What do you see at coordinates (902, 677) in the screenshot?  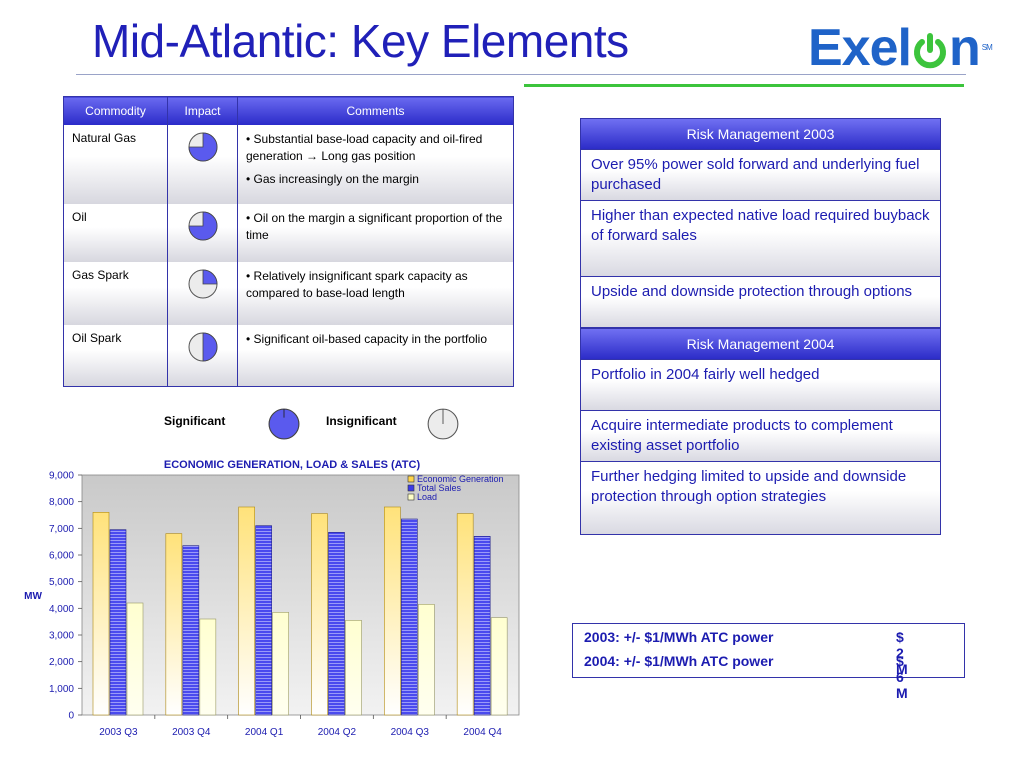 I see `atc-value: $ 6 M` at bounding box center [902, 677].